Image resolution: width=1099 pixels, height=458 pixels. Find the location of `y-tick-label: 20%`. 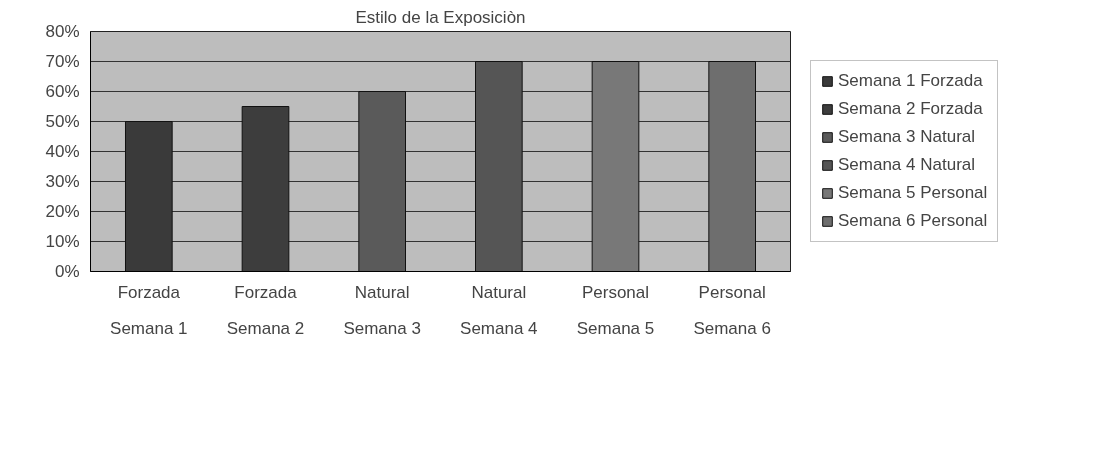

y-tick-label: 20% is located at coordinates (62, 211).